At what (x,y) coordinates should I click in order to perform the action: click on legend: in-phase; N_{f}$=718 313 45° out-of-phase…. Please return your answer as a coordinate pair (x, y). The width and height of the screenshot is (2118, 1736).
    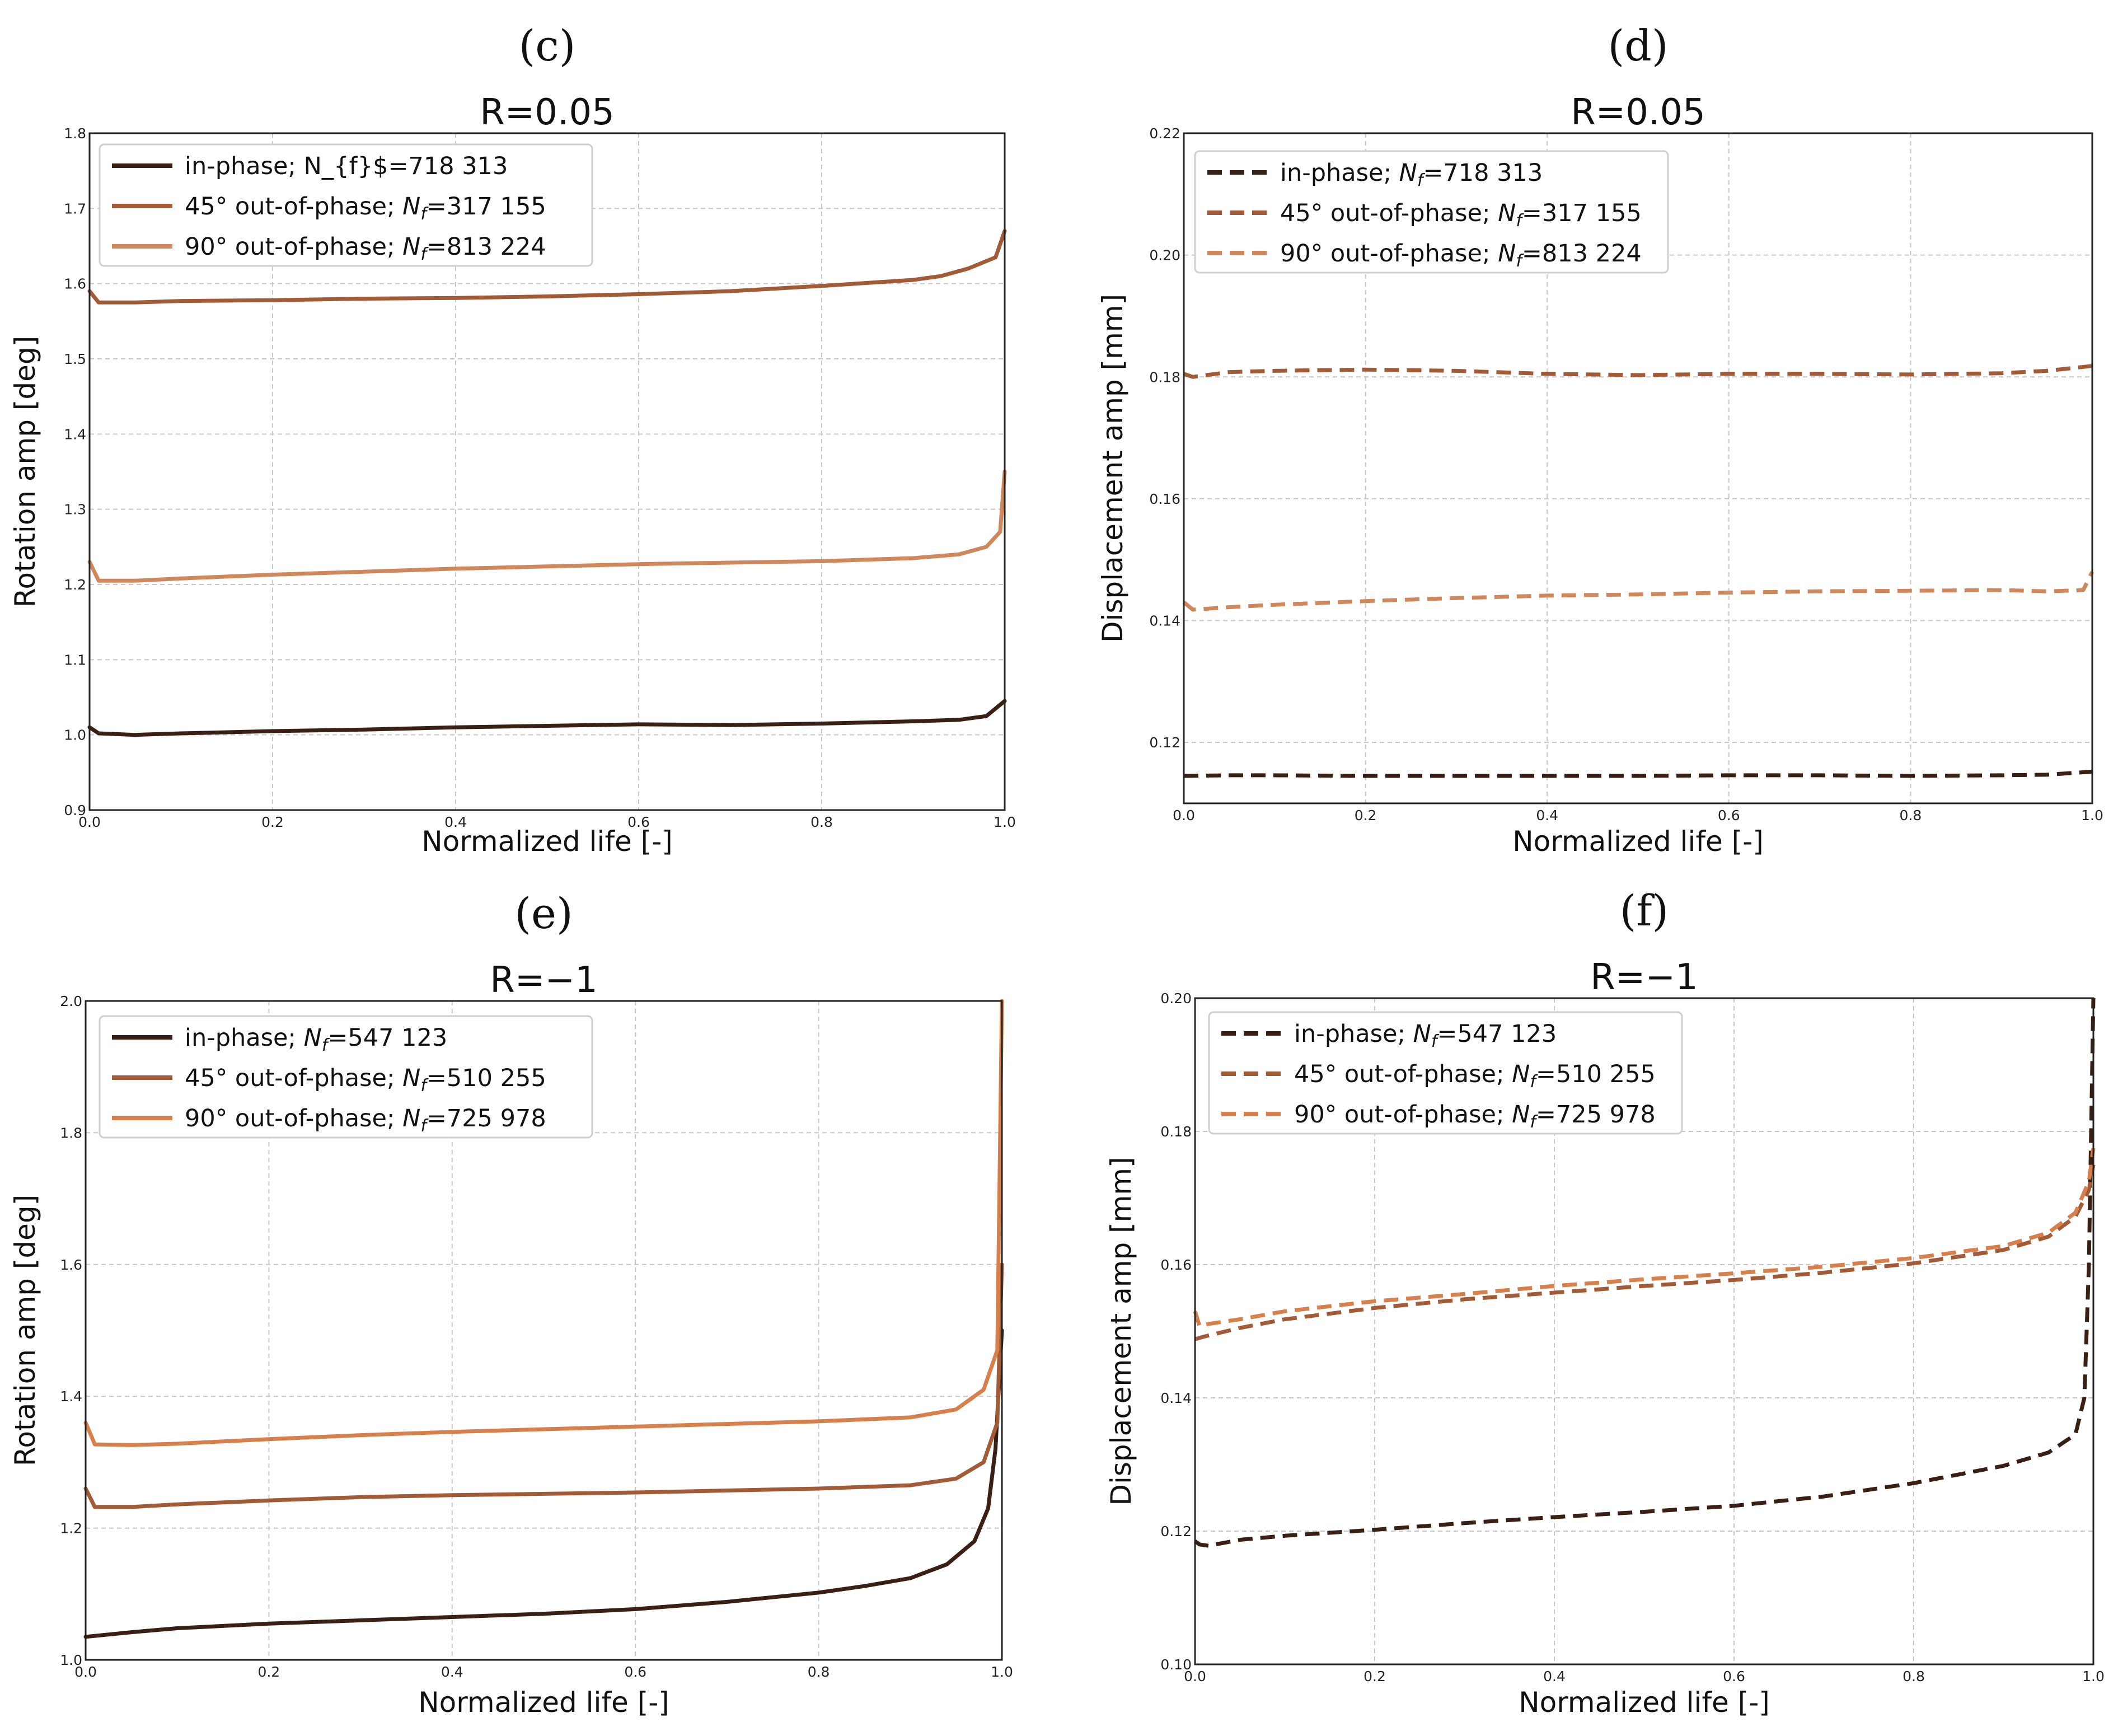
    Looking at the image, I should click on (346, 205).